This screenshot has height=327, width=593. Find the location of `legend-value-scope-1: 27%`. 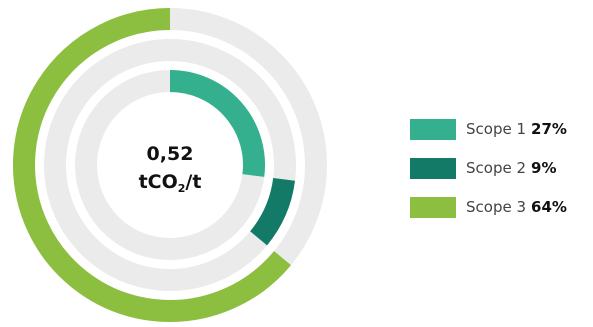

legend-value-scope-1: 27% is located at coordinates (549, 129).